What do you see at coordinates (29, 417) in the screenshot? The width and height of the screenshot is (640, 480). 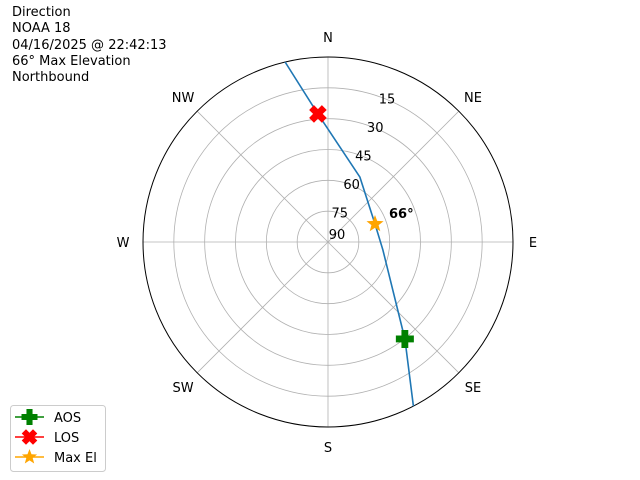 I see `legend-marker-aos` at bounding box center [29, 417].